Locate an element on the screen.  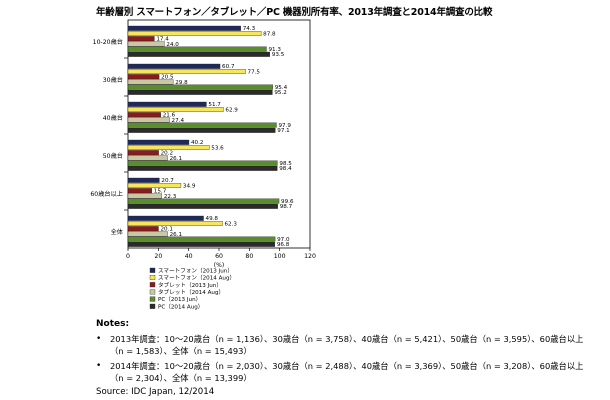
x-tick-label: 80 is located at coordinates (249, 256).